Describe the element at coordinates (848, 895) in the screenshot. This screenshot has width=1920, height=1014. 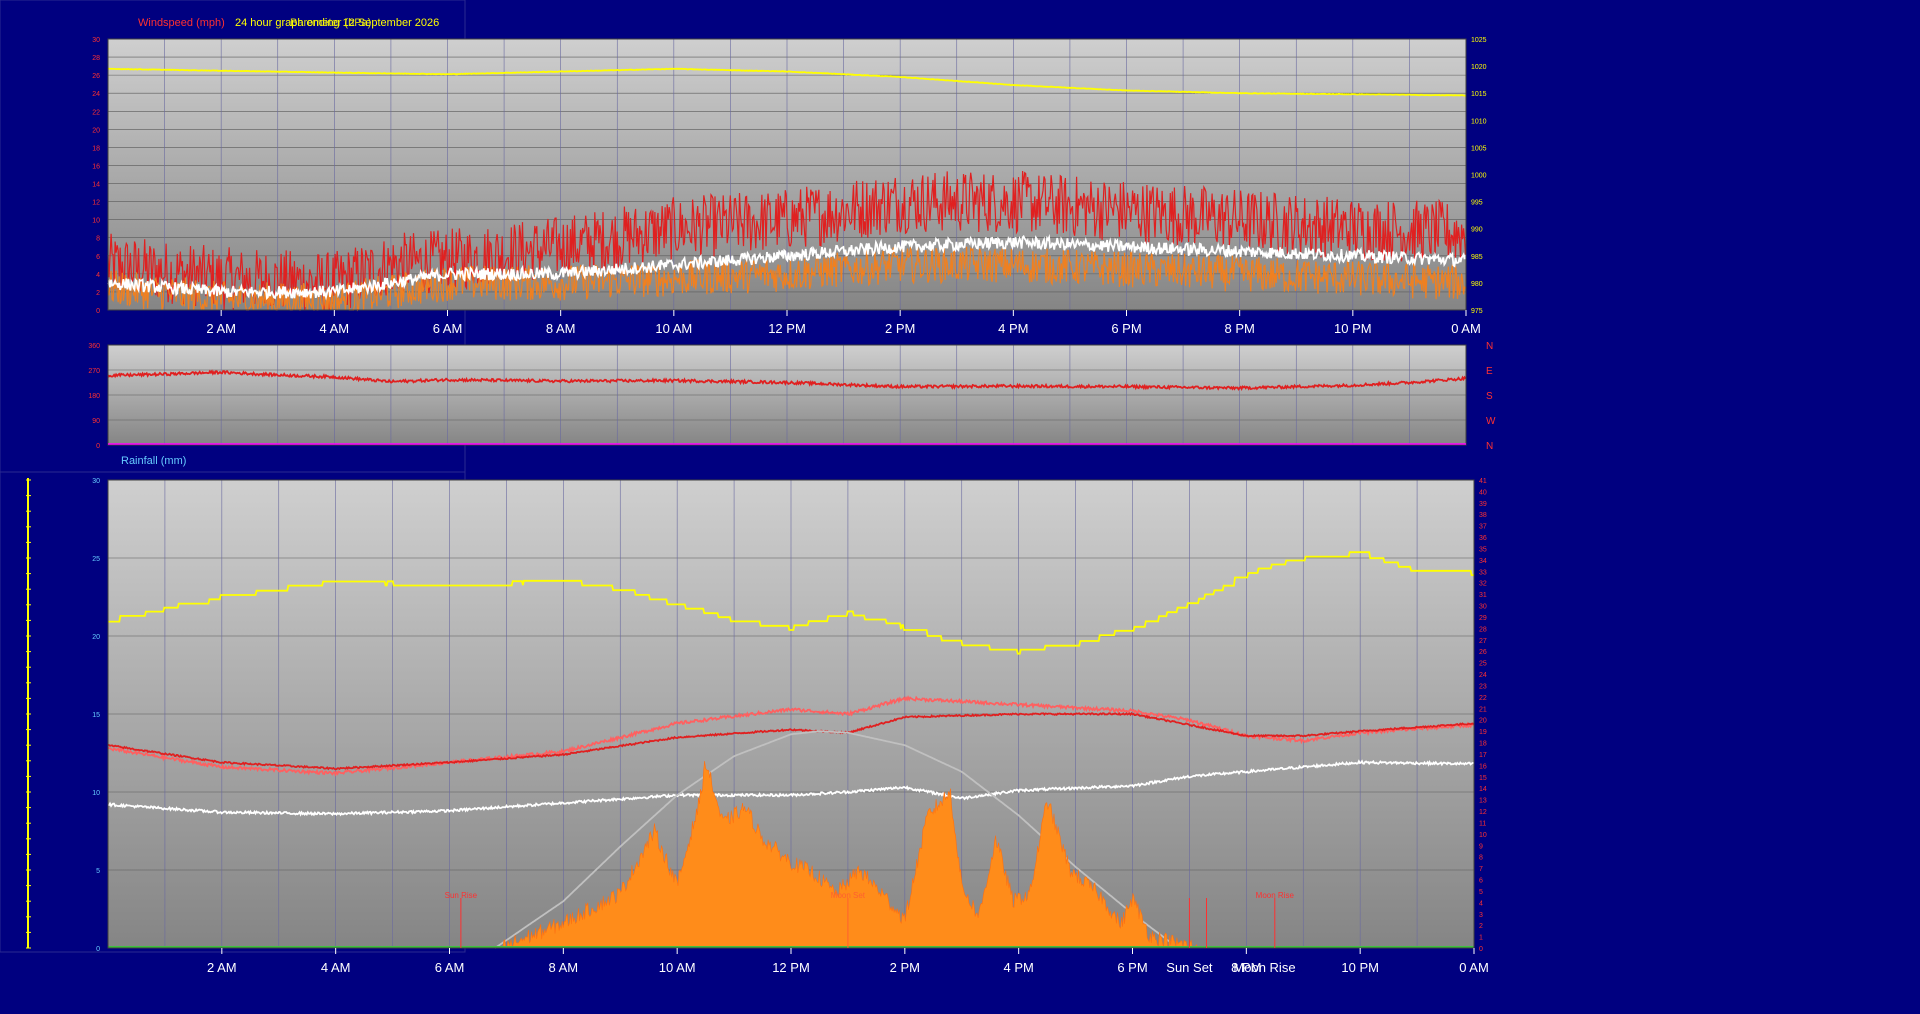
I see `event-label: Moon Set` at that location.